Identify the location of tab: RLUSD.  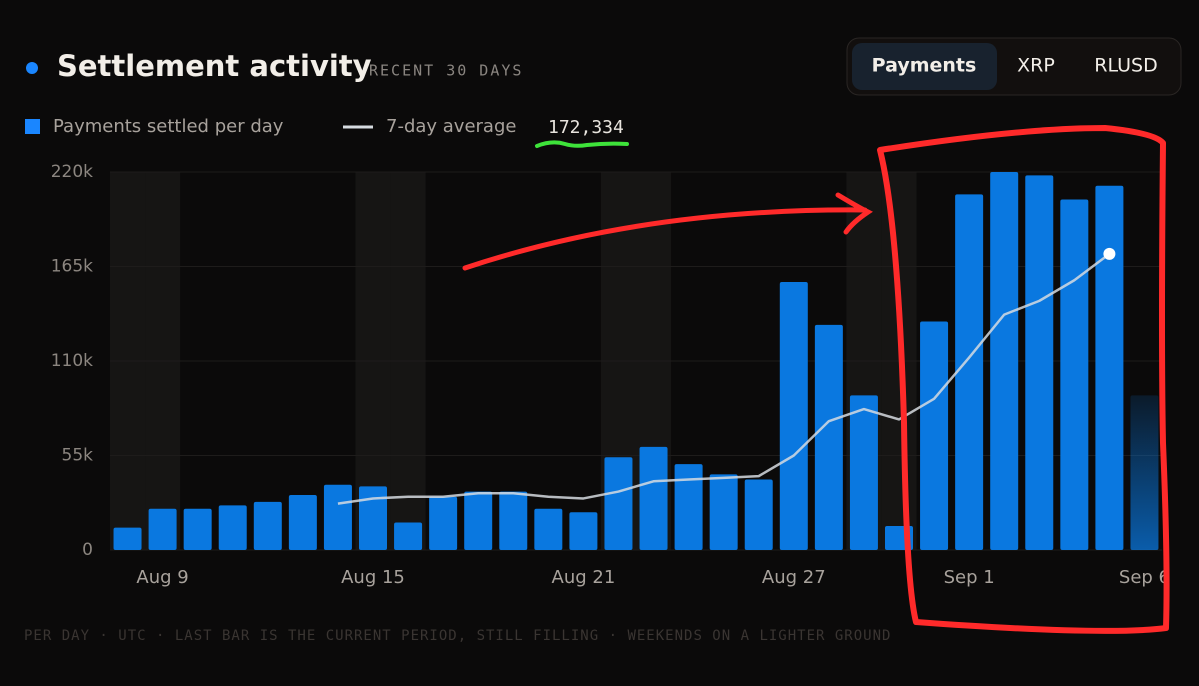
(1125, 66).